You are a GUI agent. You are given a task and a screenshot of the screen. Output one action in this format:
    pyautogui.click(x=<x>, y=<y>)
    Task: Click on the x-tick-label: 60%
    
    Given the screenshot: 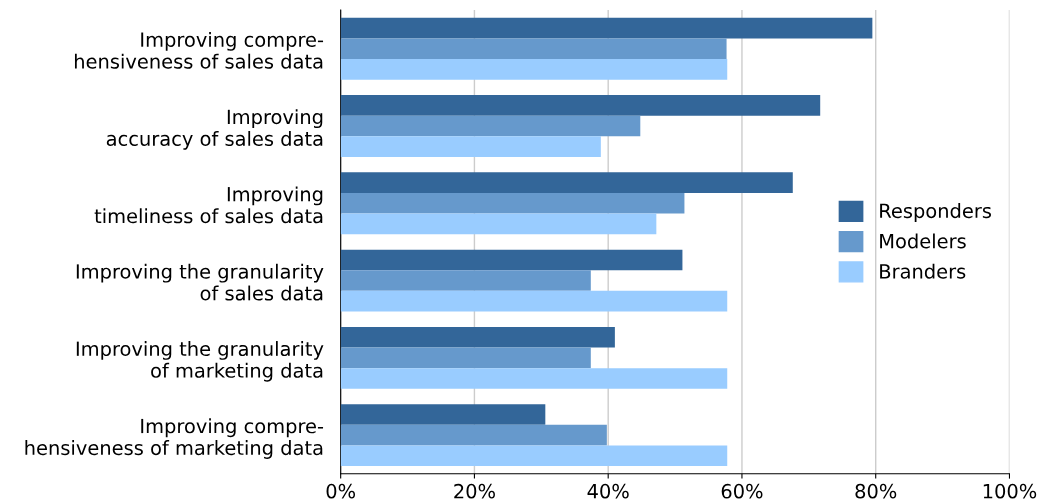 What is the action you would take?
    pyautogui.click(x=742, y=491)
    